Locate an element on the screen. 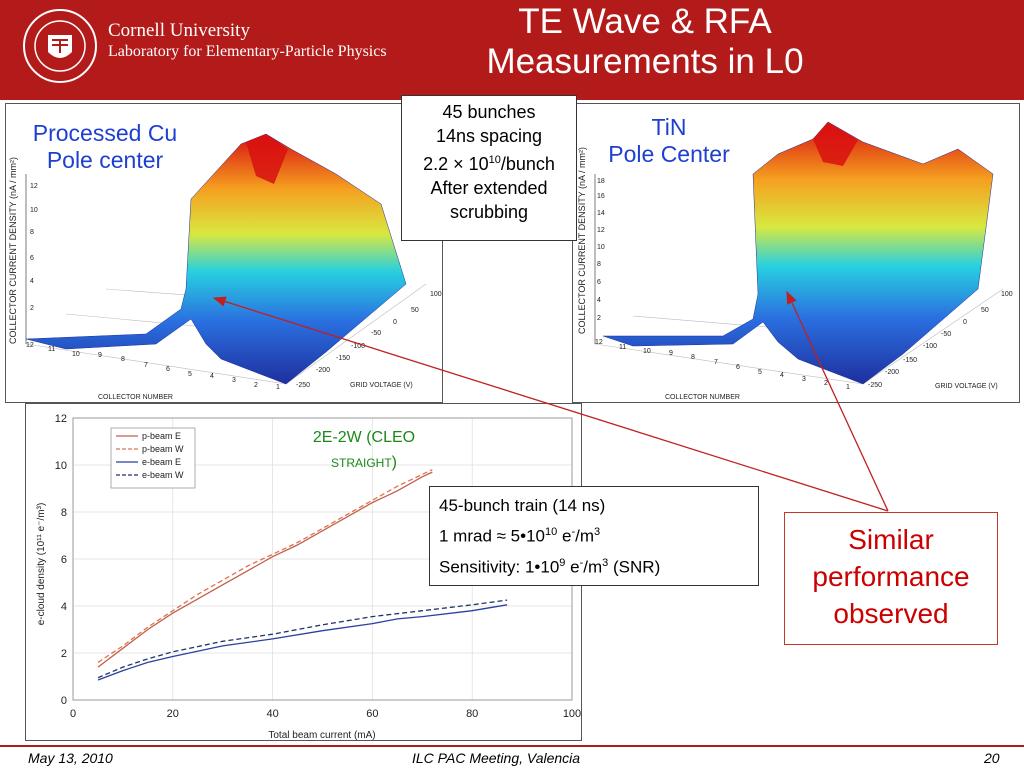  right-collector-tick: 3 is located at coordinates (804, 379).